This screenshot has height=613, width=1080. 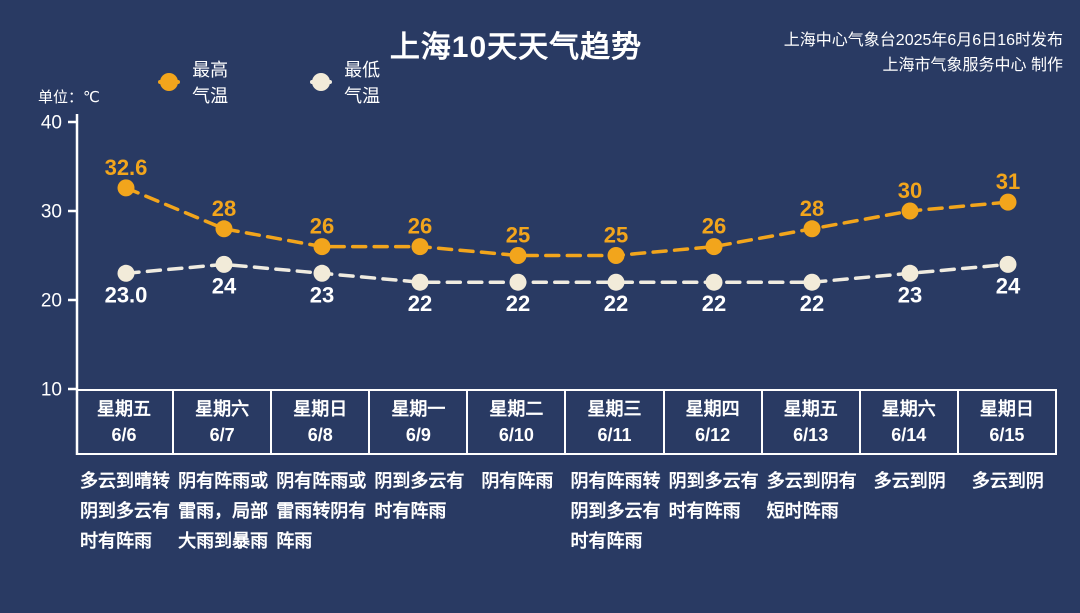 I want to click on low-temp-dot-icon, so click(x=321, y=82).